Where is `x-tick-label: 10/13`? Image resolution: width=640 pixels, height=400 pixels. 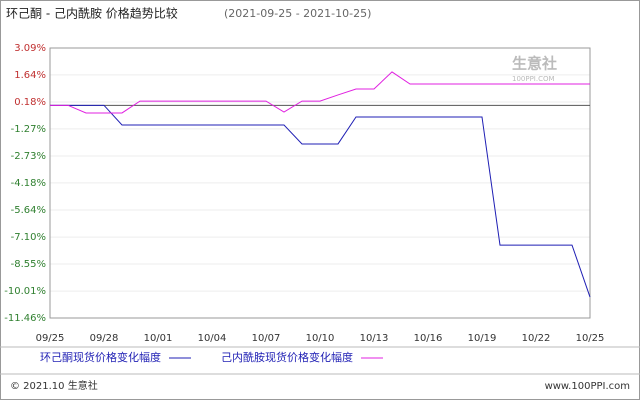
x-tick-label: 10/13 is located at coordinates (374, 338).